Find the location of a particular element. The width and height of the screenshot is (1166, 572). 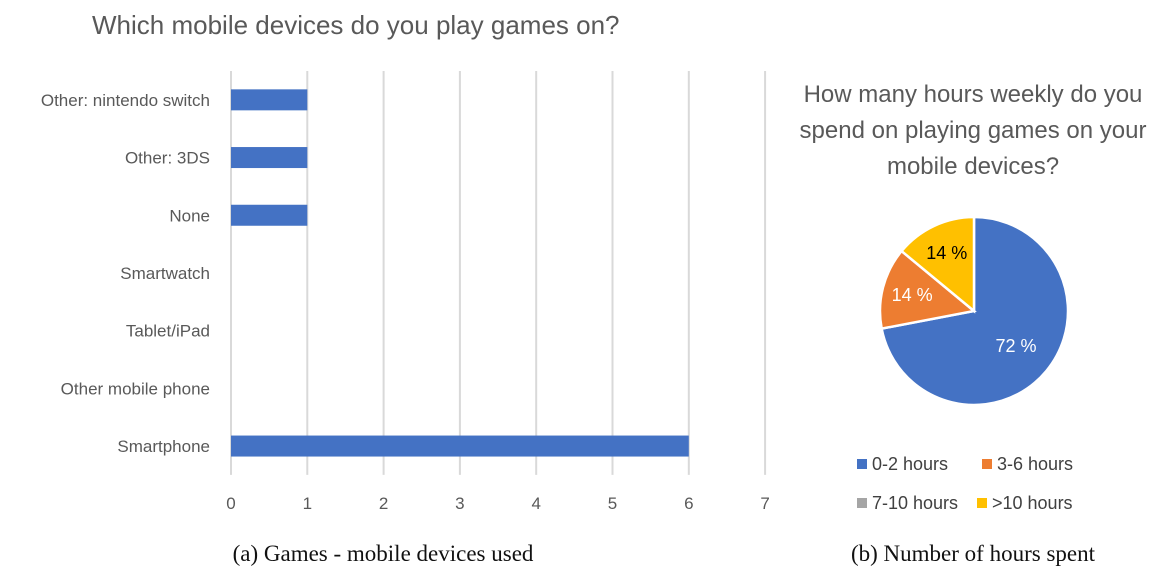

category-label: Smartphone is located at coordinates (163, 446).